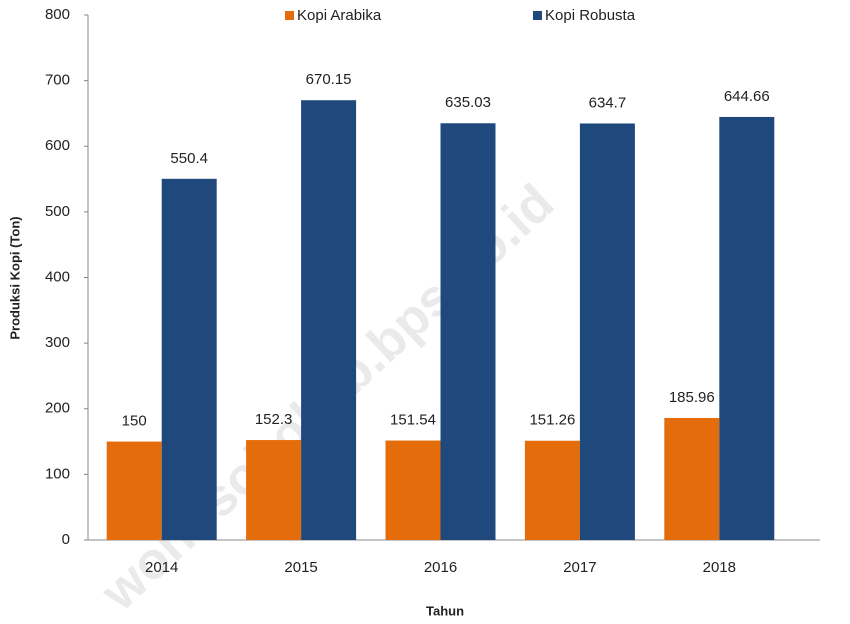 This screenshot has height=624, width=850. Describe the element at coordinates (413, 420) in the screenshot. I see `value-label: 151.54` at that location.